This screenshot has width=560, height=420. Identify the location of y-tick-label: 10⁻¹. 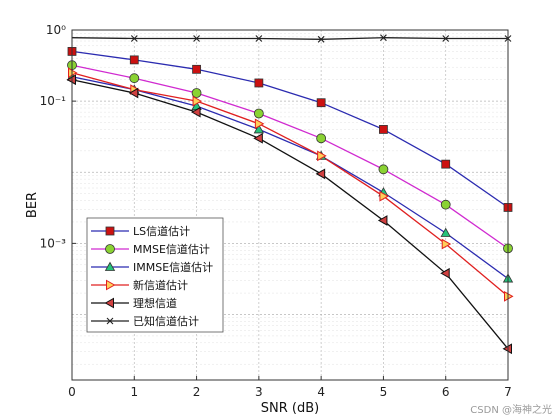
(53, 101).